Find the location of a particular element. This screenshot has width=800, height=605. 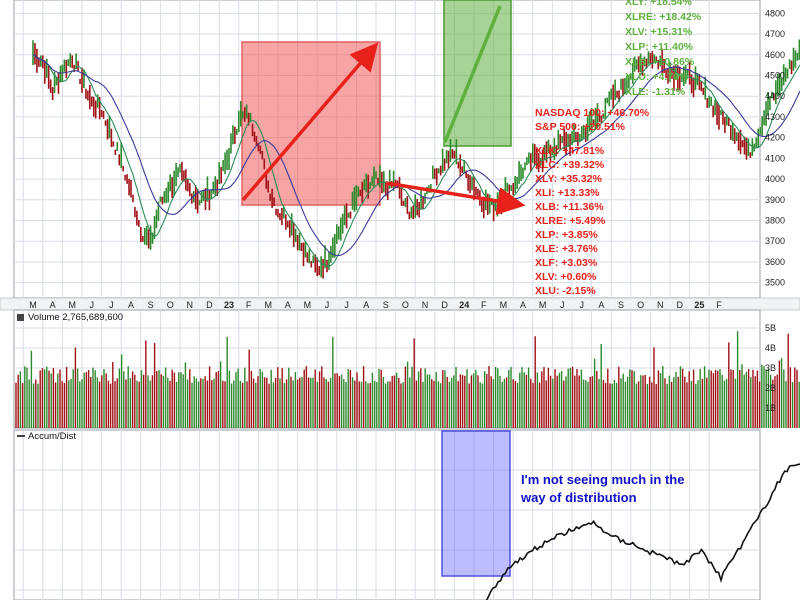

x-tick-label: 24 is located at coordinates (464, 305).